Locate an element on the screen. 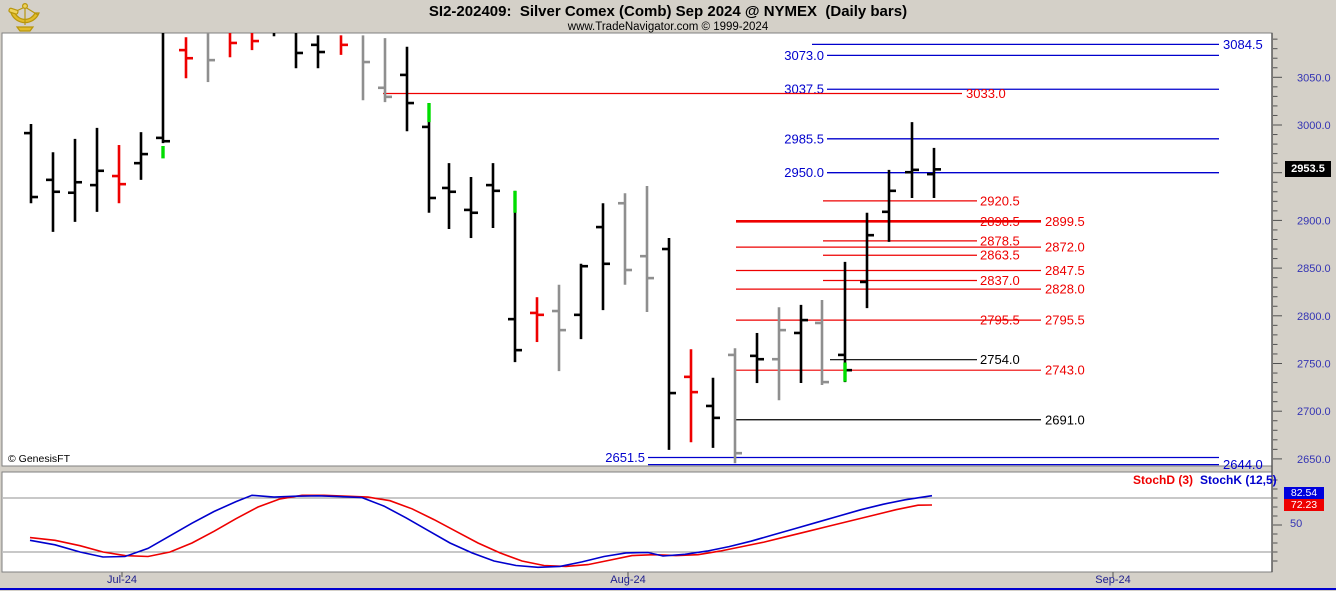  level-label: 2754.0 is located at coordinates (1000, 359).